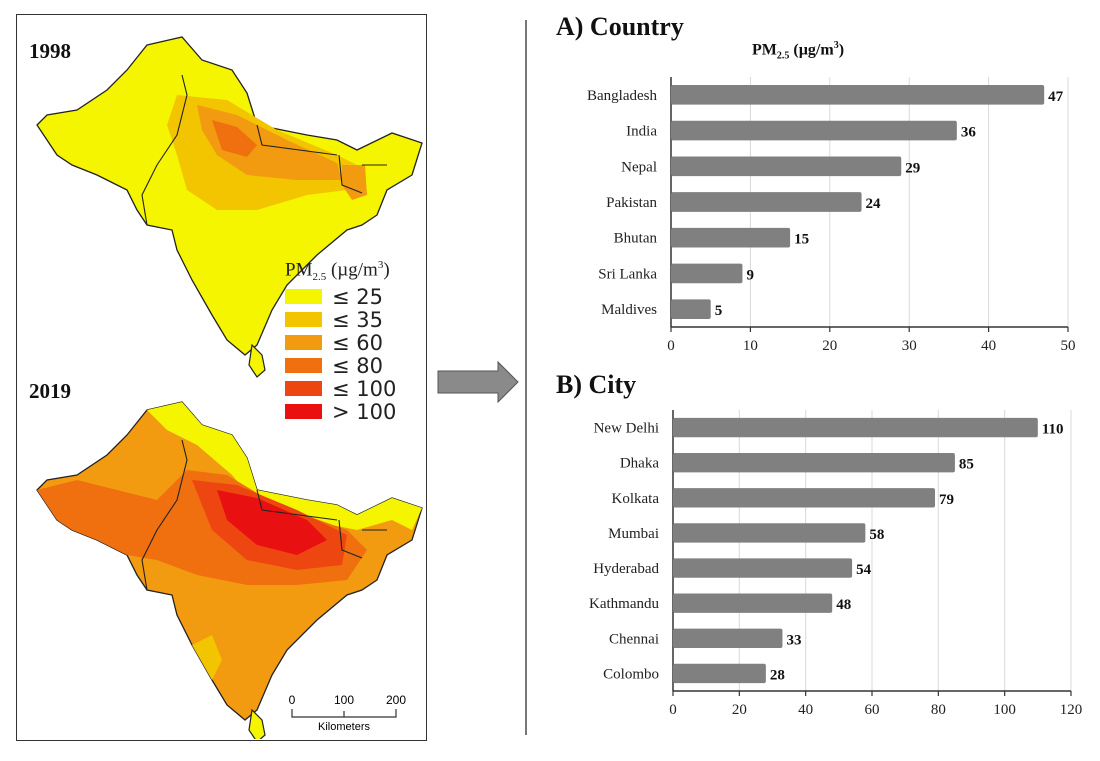  What do you see at coordinates (629, 310) in the screenshot?
I see `category-label: Maldives` at bounding box center [629, 310].